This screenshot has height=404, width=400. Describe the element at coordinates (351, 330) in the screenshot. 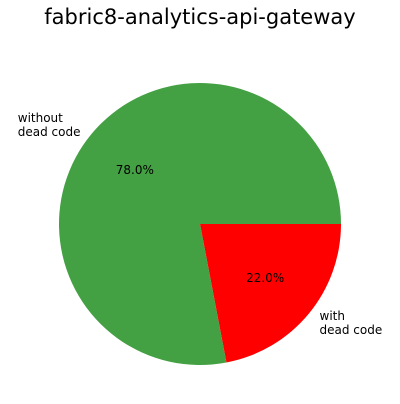

I see `slice-label-line-0-1: dead code` at that location.